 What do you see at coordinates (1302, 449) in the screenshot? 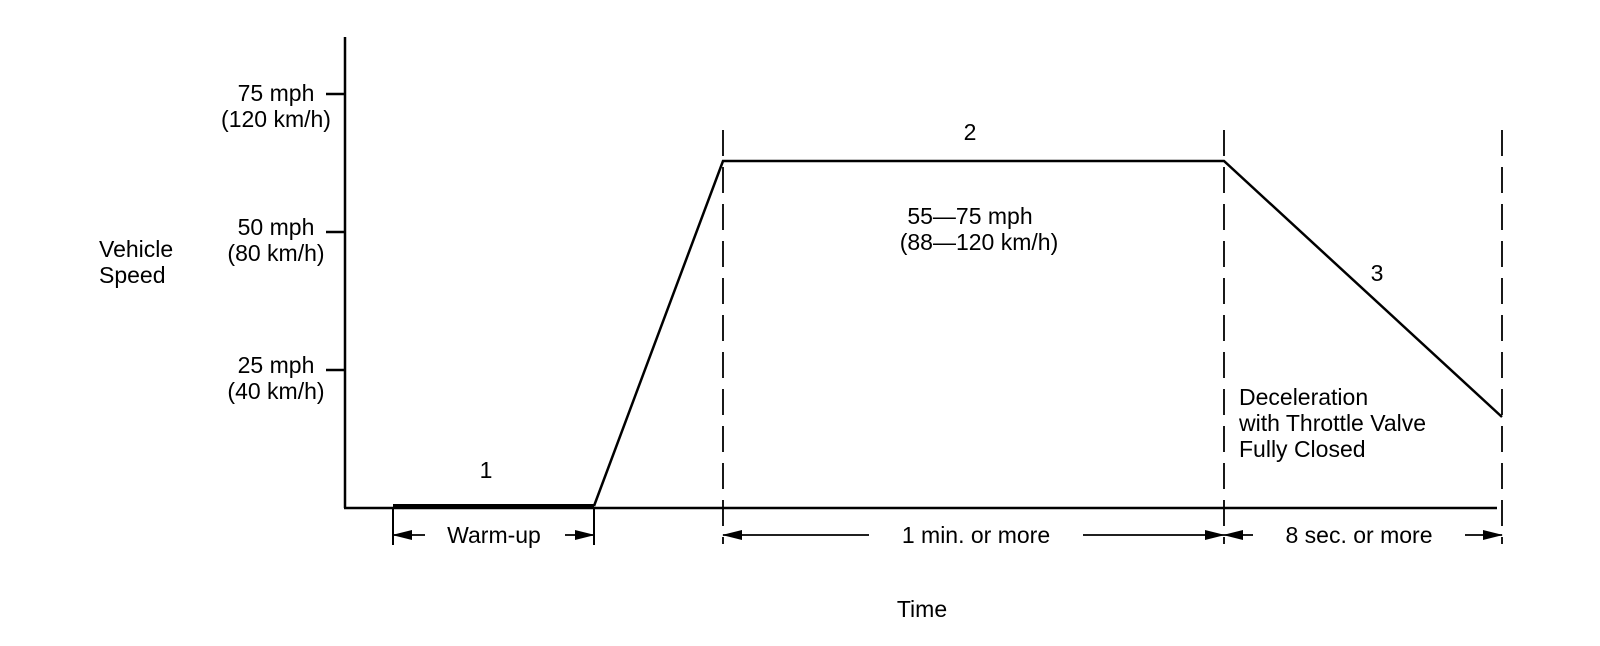
I see `phase3-note-line3: Fully Closed` at bounding box center [1302, 449].